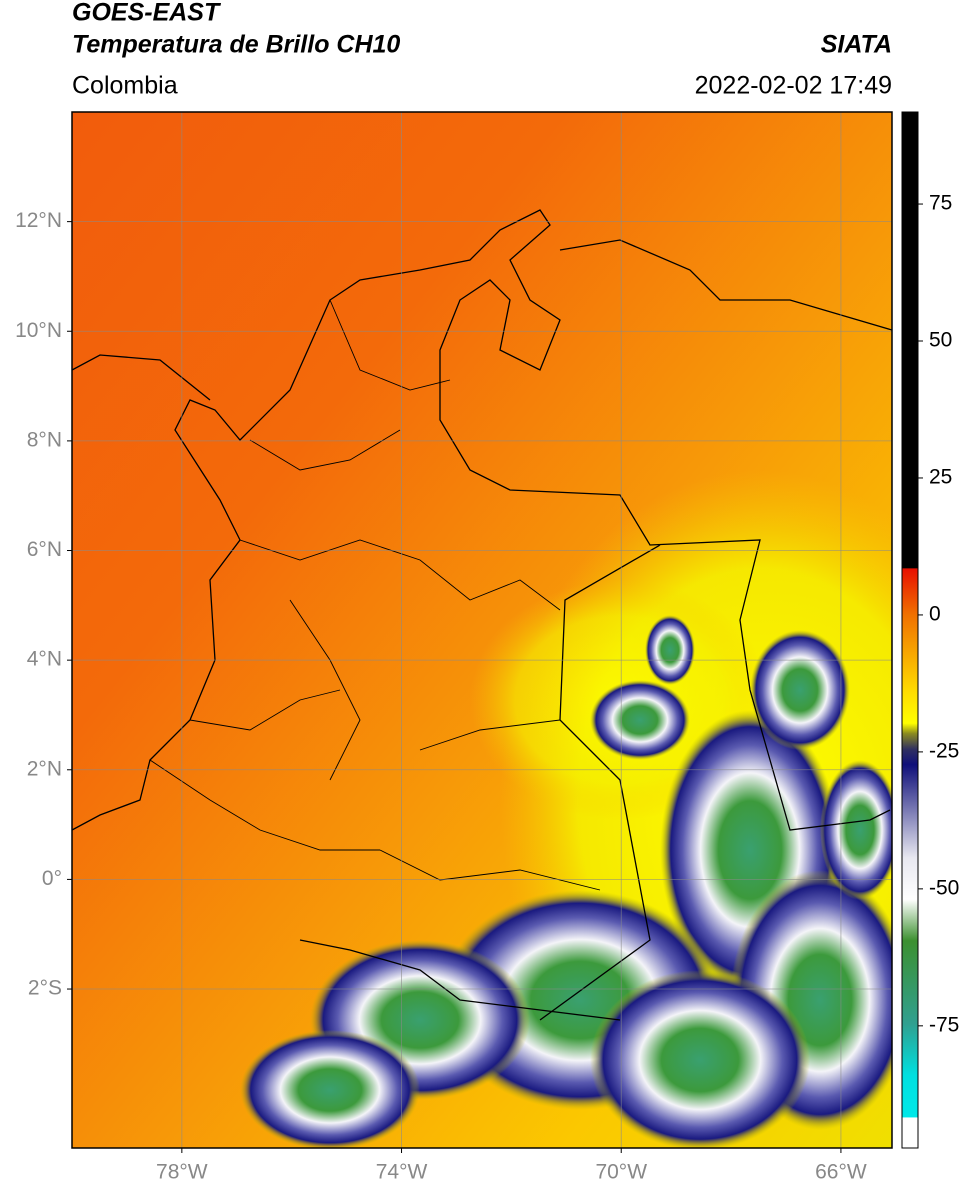  I want to click on colorbar-tick-label: 75, so click(940, 203).